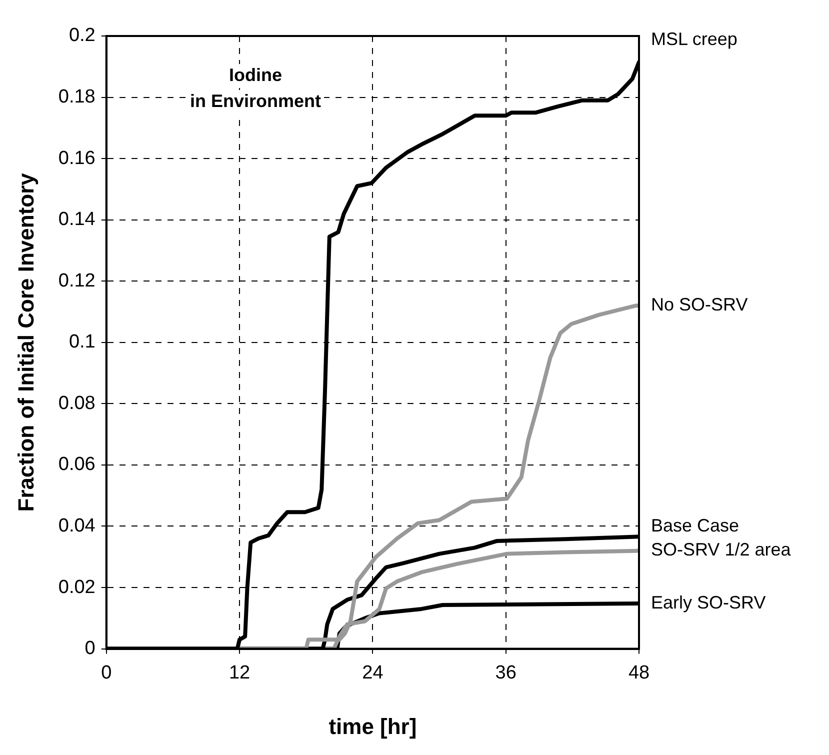 The height and width of the screenshot is (755, 829). What do you see at coordinates (77, 525) in the screenshot?
I see `y-tick-label: 0.04` at bounding box center [77, 525].